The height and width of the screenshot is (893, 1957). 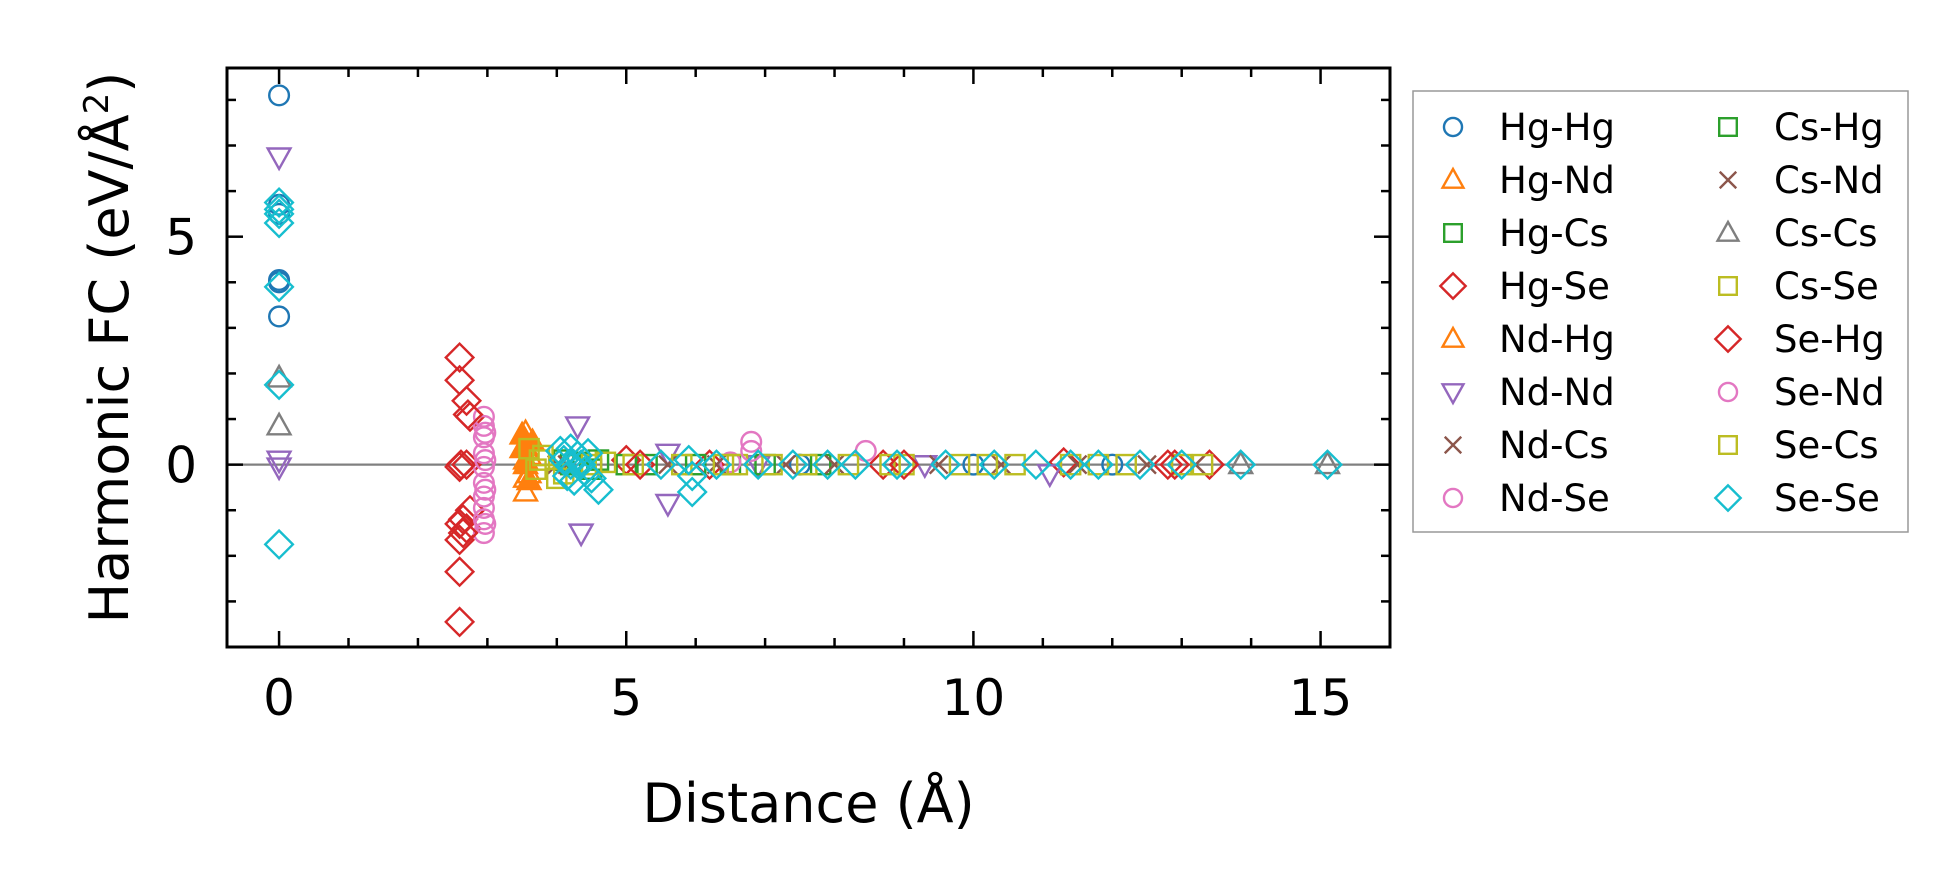 What do you see at coordinates (1829, 392) in the screenshot?
I see `legend-label: Se-Nd` at bounding box center [1829, 392].